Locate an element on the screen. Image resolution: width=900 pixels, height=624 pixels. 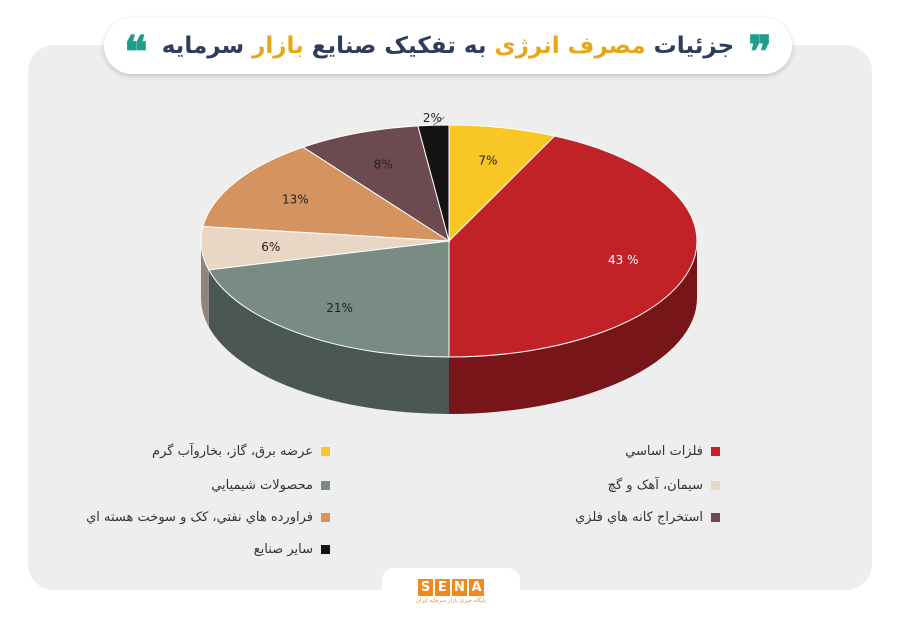
pie-labels: 7% 43 % 21% 6% 13% 8% 2% is located at coordinates (449, 213).